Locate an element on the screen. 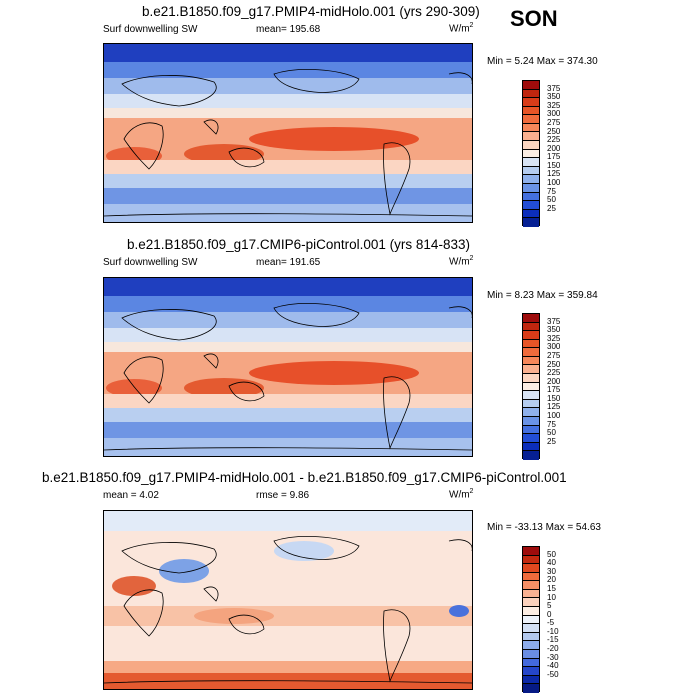 The image size is (700, 700). panel3-legend-label: 10 is located at coordinates (551, 597).